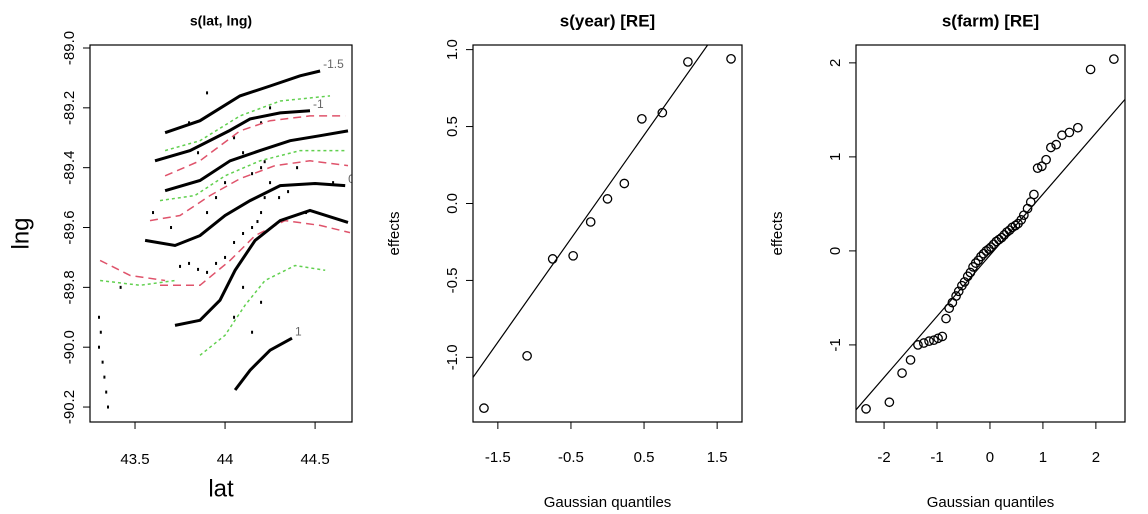 The height and width of the screenshot is (514, 1148). Describe the element at coordinates (717, 457) in the screenshot. I see `x-tick-label: 1.5` at that location.